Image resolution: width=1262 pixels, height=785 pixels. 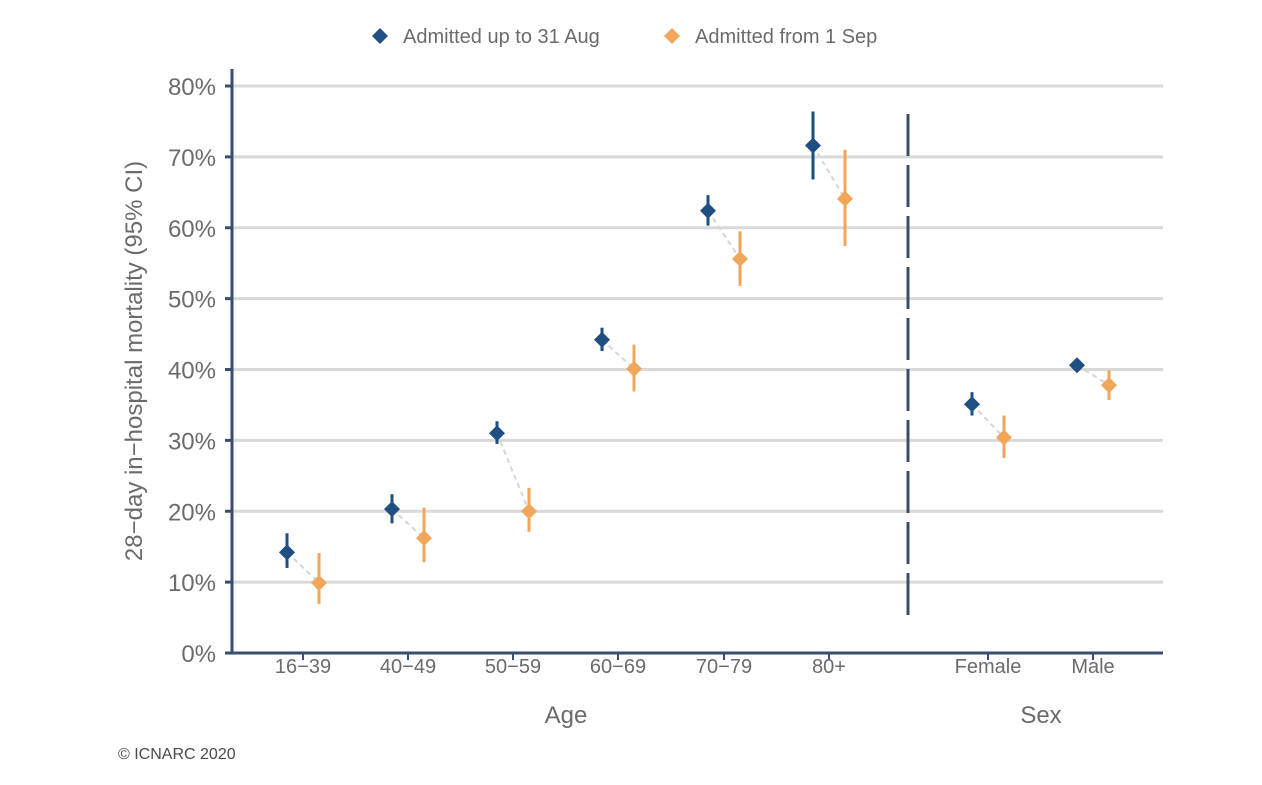 I want to click on legend: Admitted up to 31 Aug Admitted from 1 Sep, so click(x=624, y=37).